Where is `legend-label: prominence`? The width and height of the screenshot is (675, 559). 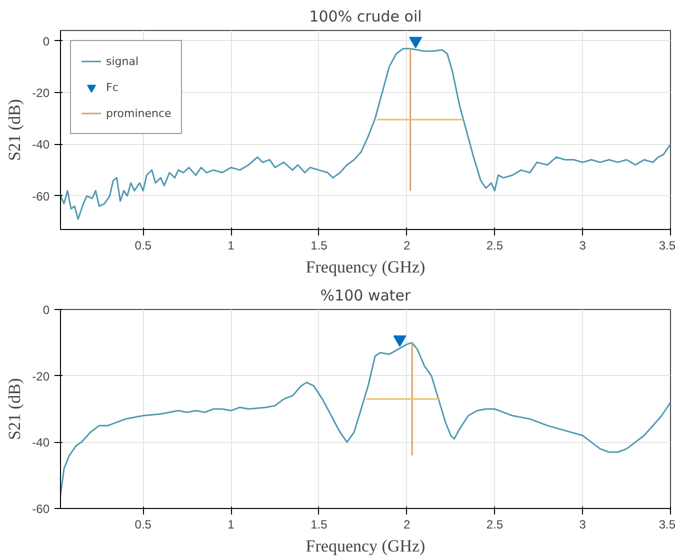 legend-label: prominence is located at coordinates (139, 113).